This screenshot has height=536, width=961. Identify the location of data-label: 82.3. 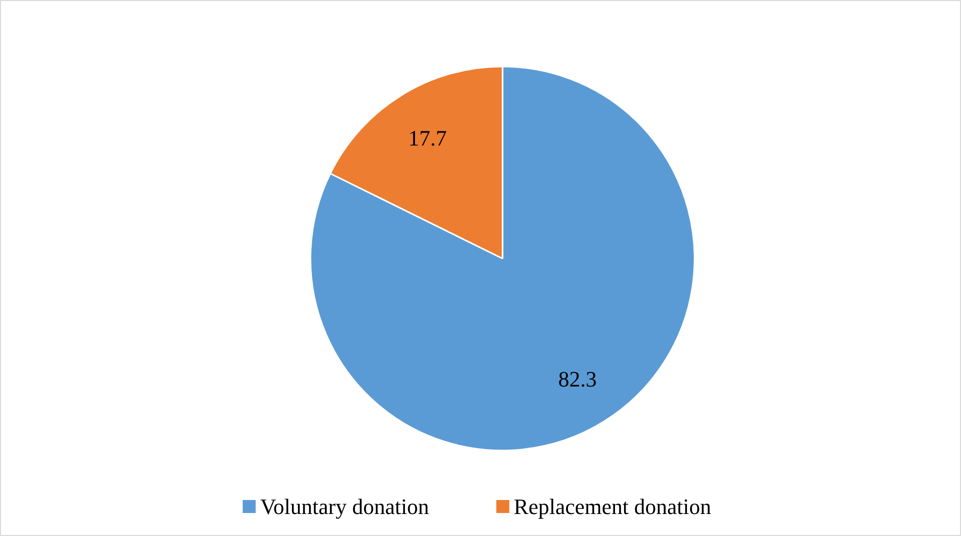
(577, 379).